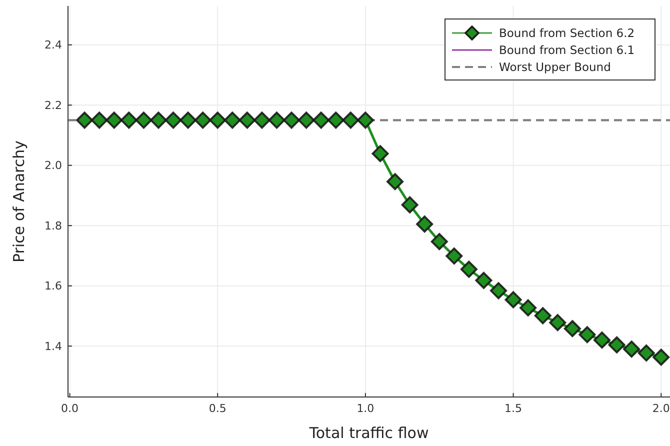 This screenshot has width=670, height=446. What do you see at coordinates (53, 165) in the screenshot?
I see `y-tick-label: 2.0` at bounding box center [53, 165].